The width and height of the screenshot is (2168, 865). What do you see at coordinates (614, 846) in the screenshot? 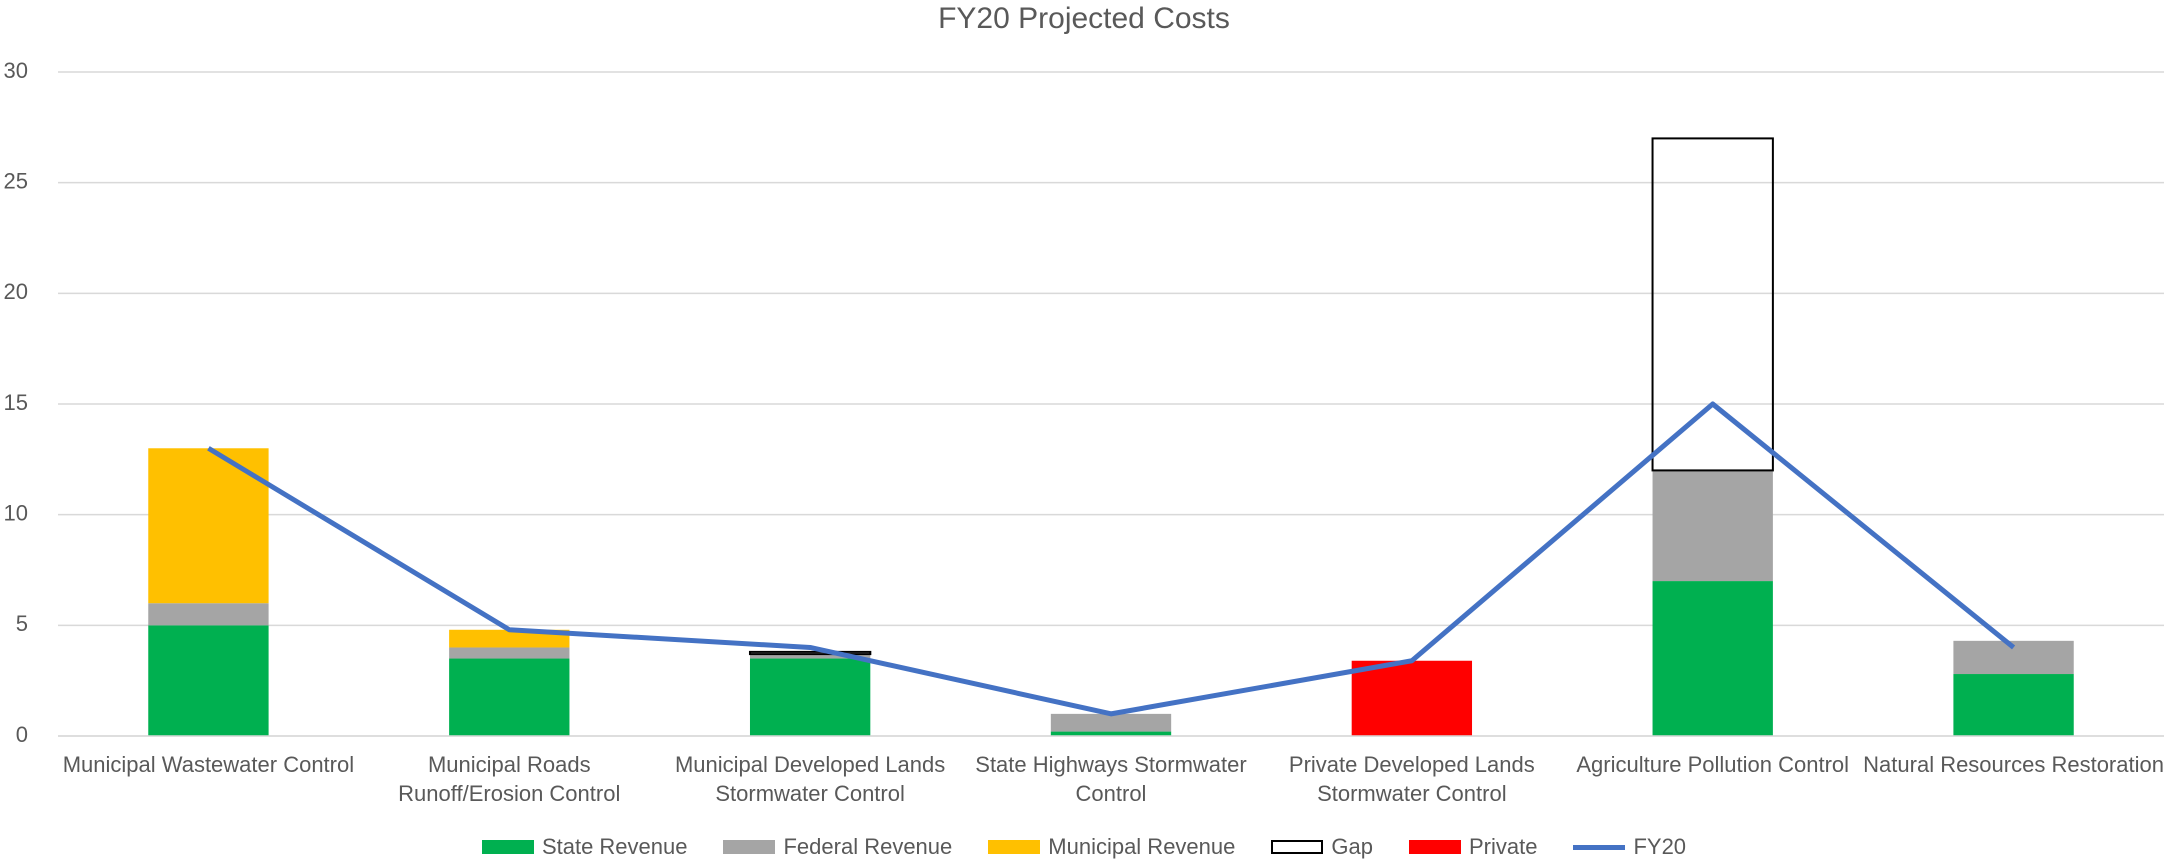
I see `legend-label: State Revenue` at bounding box center [614, 846].